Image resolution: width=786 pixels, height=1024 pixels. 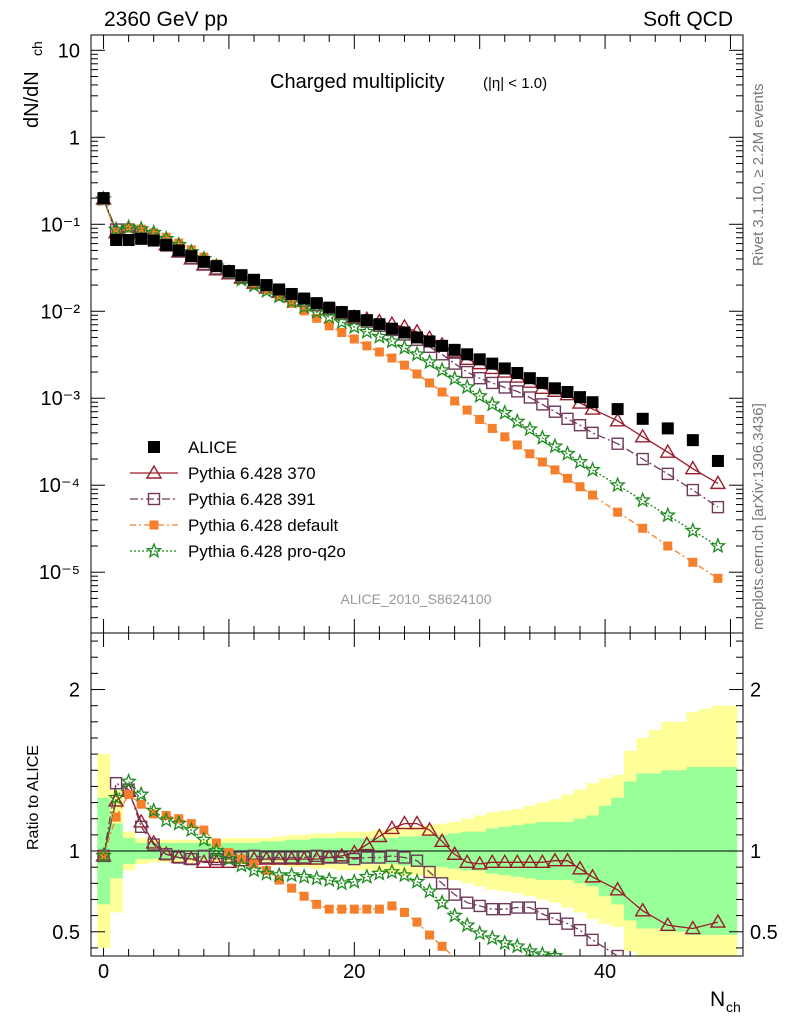 I want to click on ratio-y-tick-label-left: 1, so click(x=74, y=852).